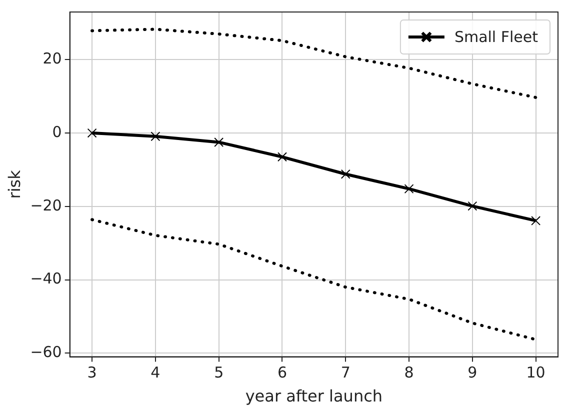 Image resolution: width=565 pixels, height=411 pixels. I want to click on y-tick-label: 20, so click(52, 59).